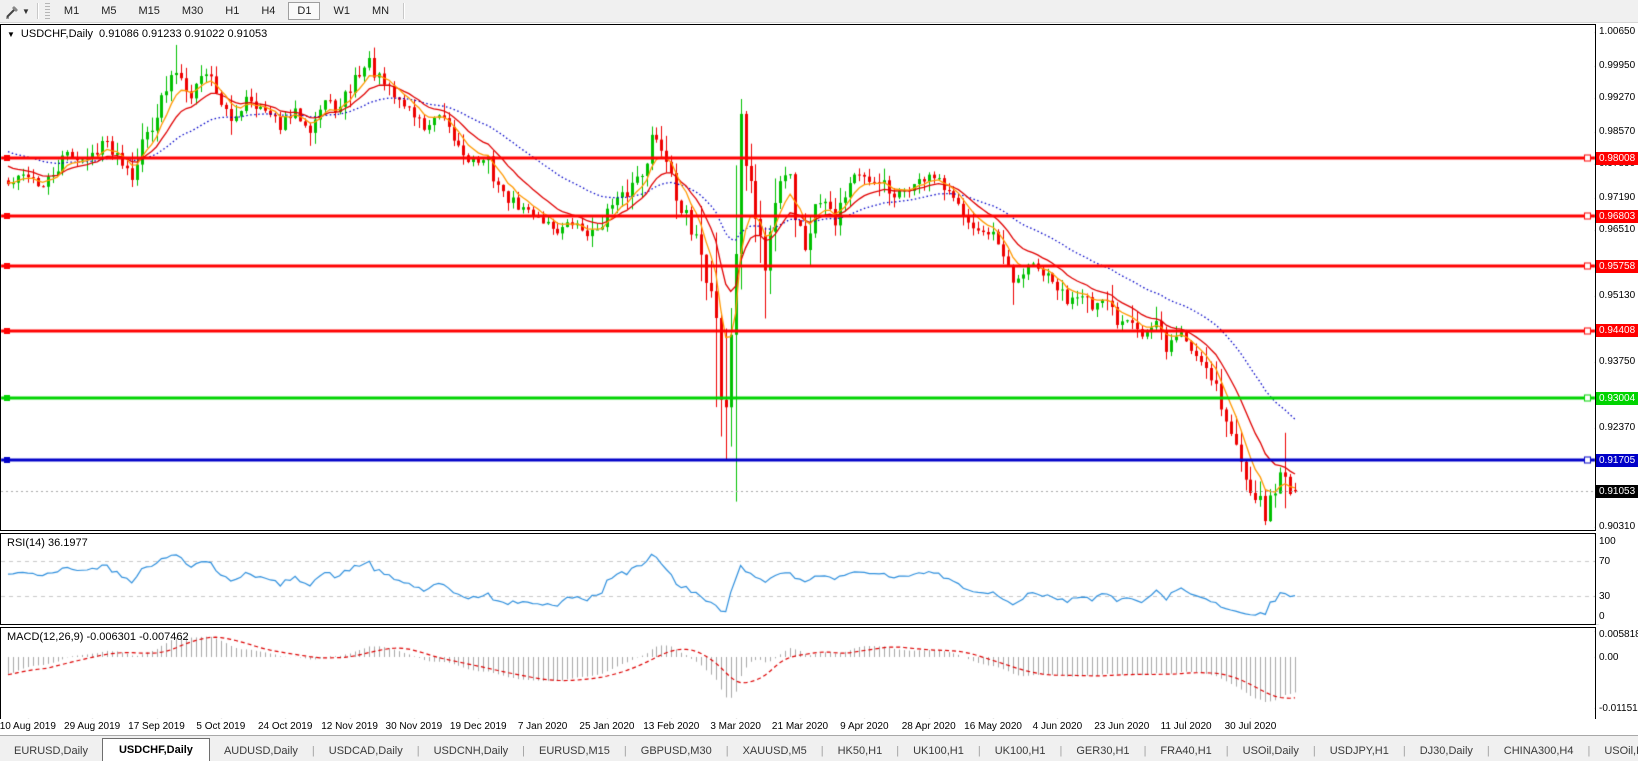 The image size is (1638, 761). What do you see at coordinates (993, 726) in the screenshot?
I see `date-tick-label: 16 May 2020` at bounding box center [993, 726].